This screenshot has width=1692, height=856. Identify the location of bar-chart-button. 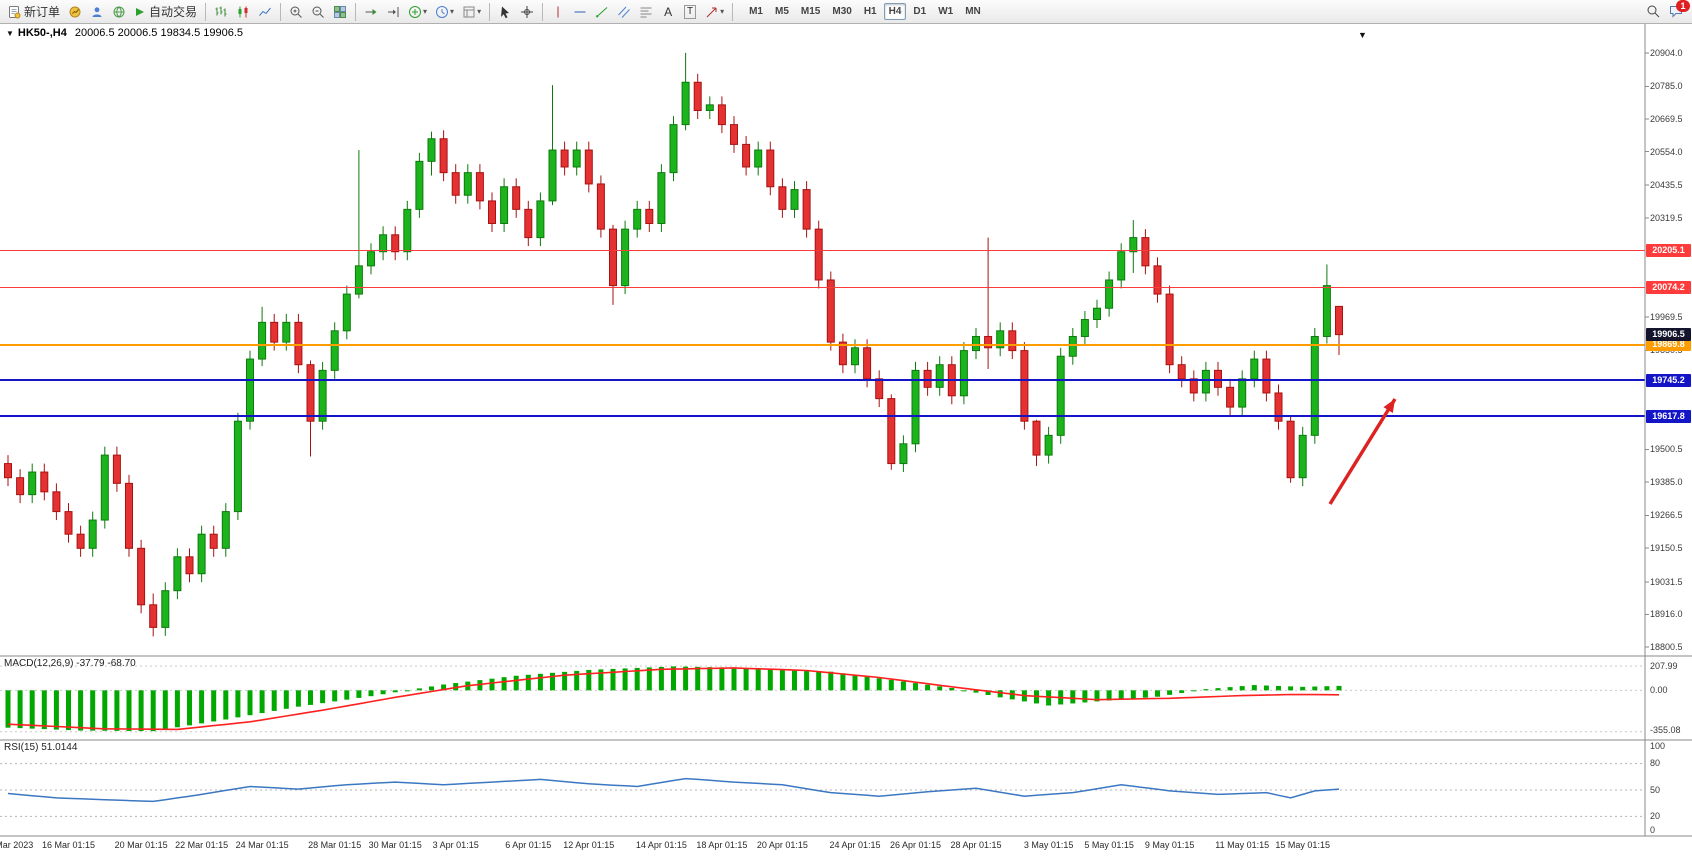
(221, 12).